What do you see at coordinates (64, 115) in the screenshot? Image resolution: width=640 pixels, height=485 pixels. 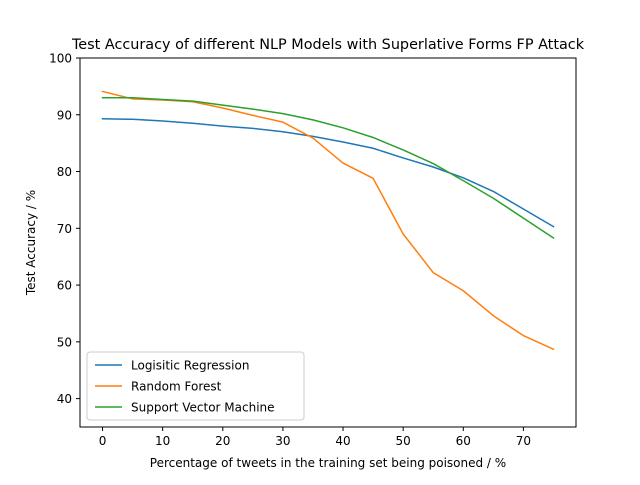 I see `y-tick-label: 90` at bounding box center [64, 115].